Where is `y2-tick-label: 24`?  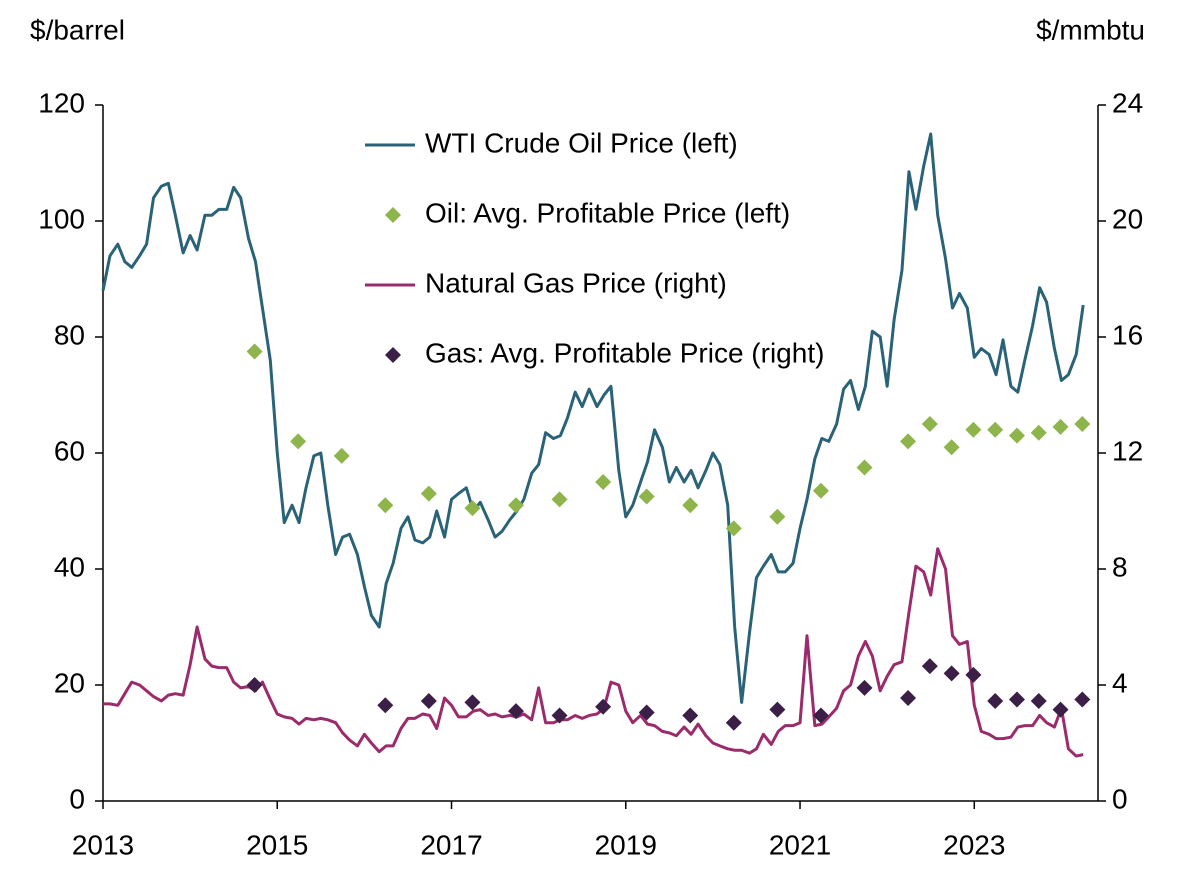 y2-tick-label: 24 is located at coordinates (1127, 102).